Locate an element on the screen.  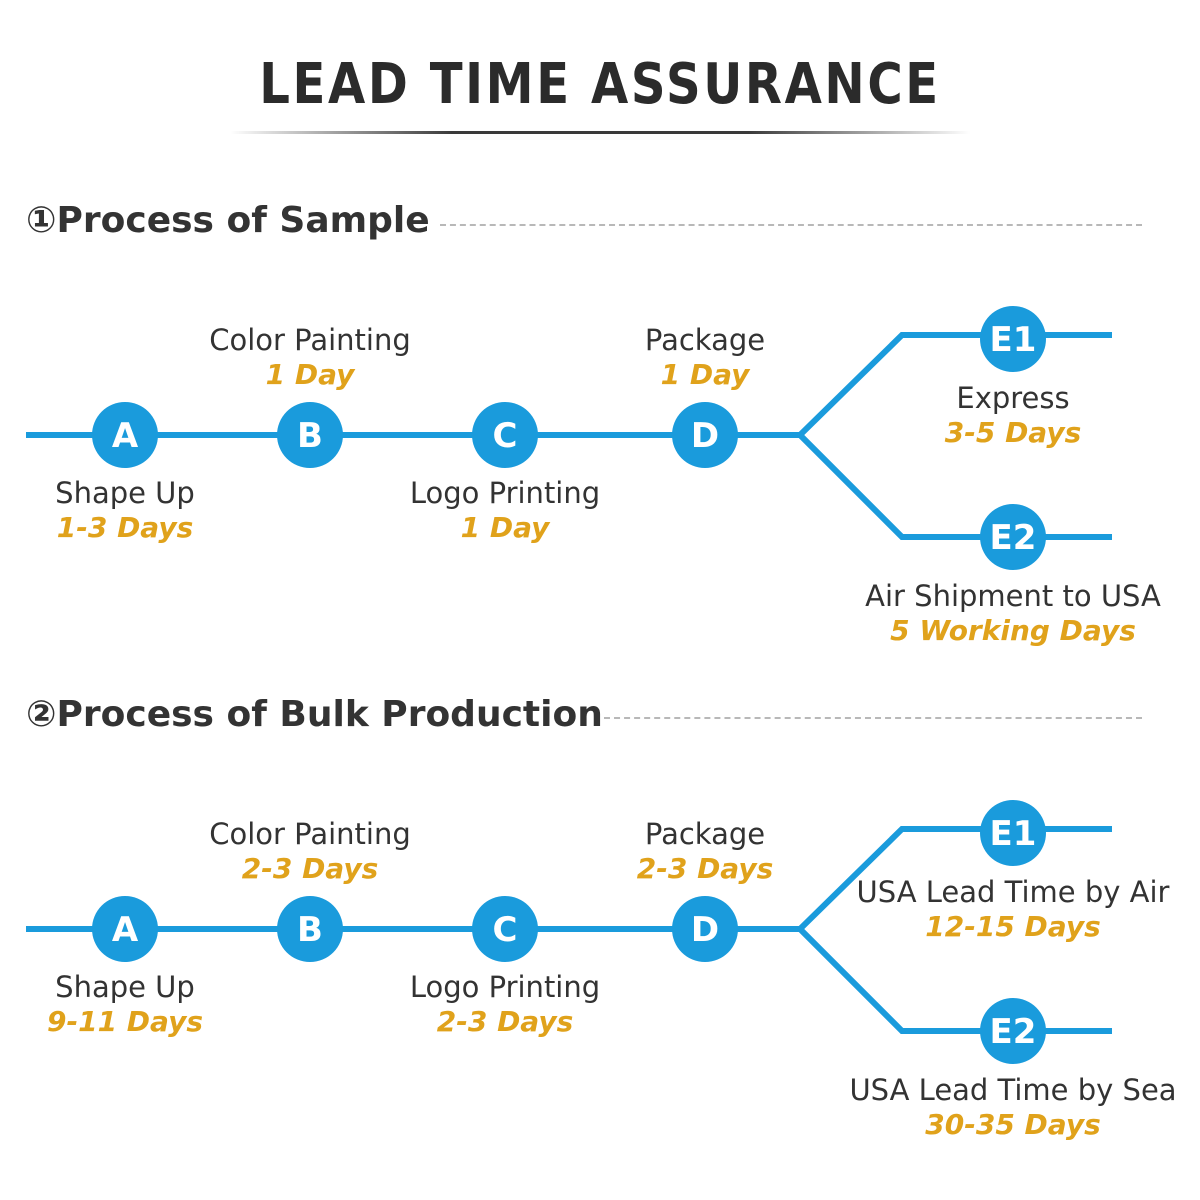
sample-step-c: C Logo Printing 1 Day is located at coordinates (505, 473).